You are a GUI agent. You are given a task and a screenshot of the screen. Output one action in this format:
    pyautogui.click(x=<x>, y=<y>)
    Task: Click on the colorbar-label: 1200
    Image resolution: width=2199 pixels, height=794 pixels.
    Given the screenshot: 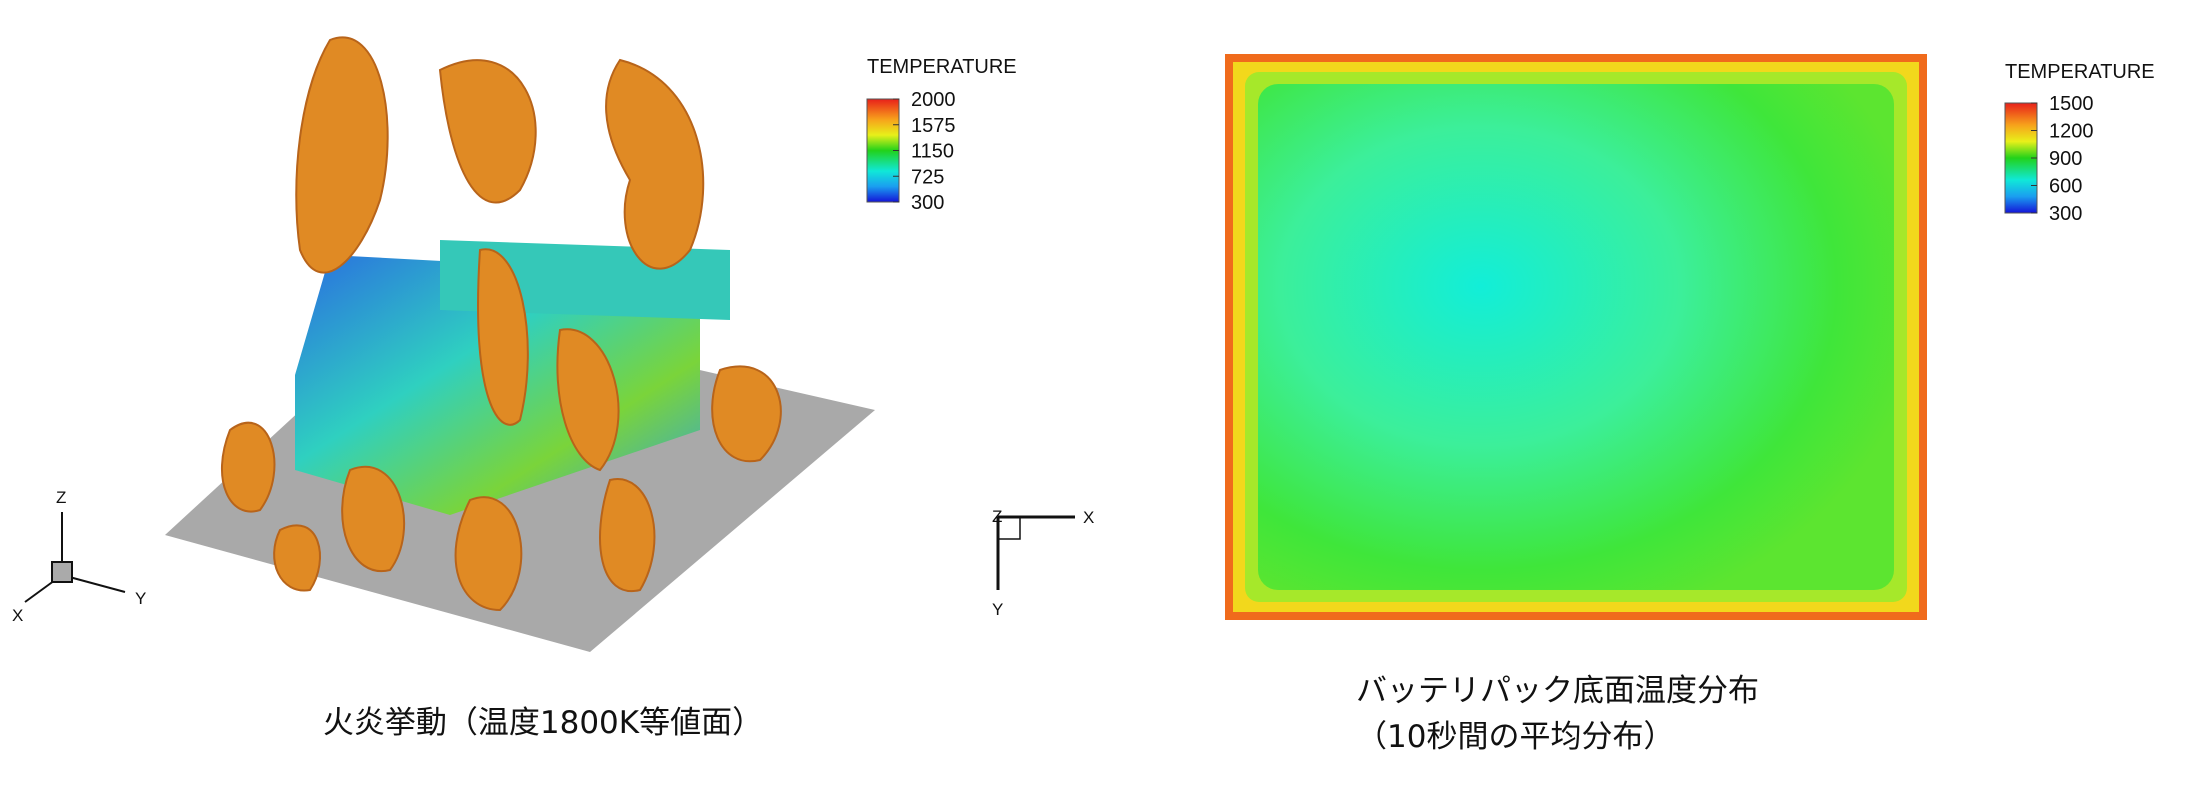 What is the action you would take?
    pyautogui.click(x=2071, y=132)
    